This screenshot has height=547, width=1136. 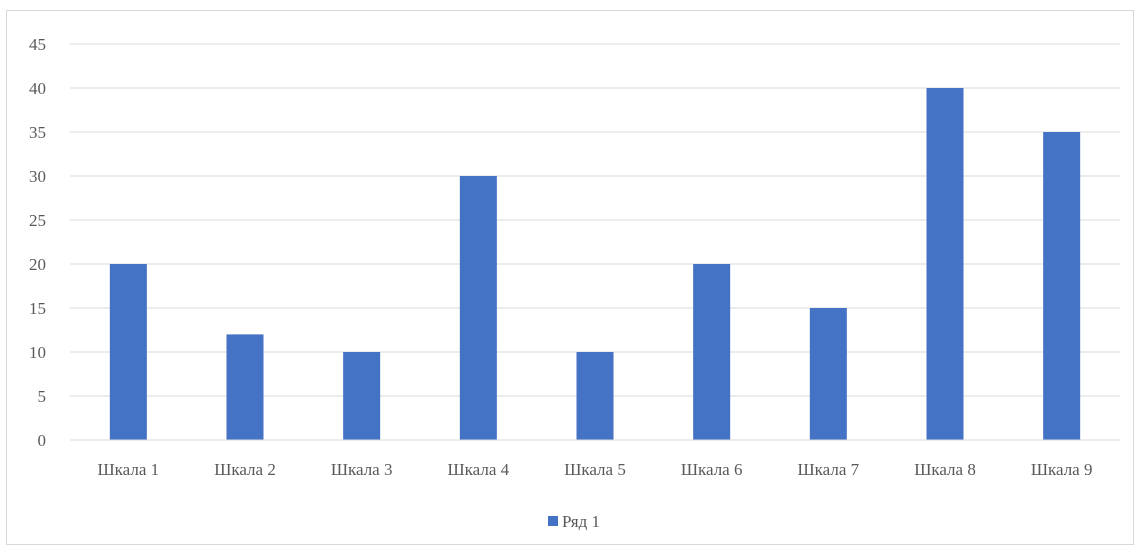 What do you see at coordinates (37, 176) in the screenshot?
I see `y-tick-label: 30` at bounding box center [37, 176].